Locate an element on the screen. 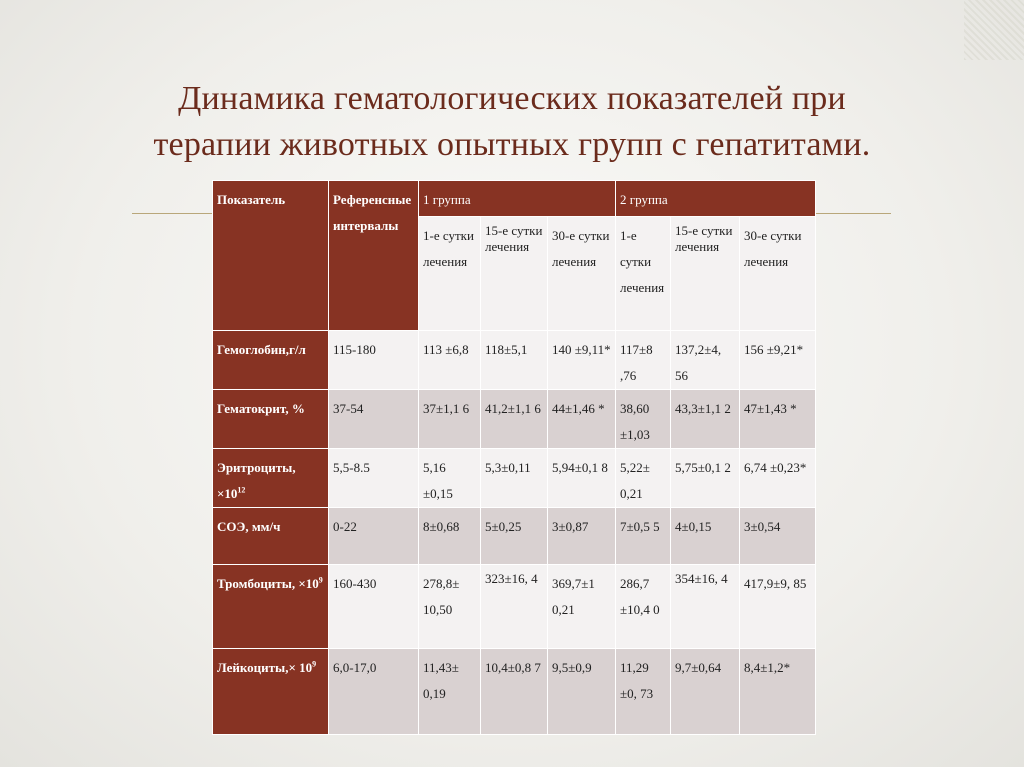  value-cell: 156 ±9,21* is located at coordinates (778, 360).